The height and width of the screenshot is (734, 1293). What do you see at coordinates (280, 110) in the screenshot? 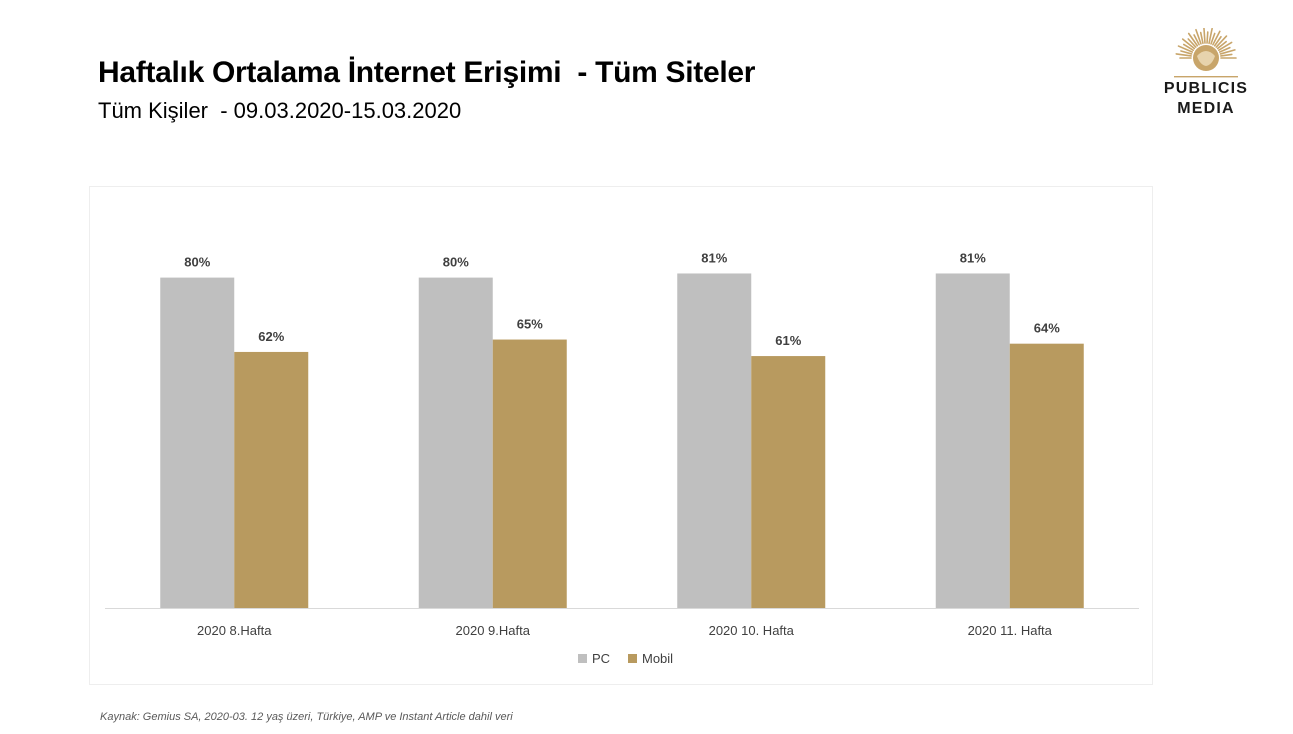
I see `page-subtitle: Tüm Kişiler - 09.03.2020-15.03.2020` at bounding box center [280, 110].